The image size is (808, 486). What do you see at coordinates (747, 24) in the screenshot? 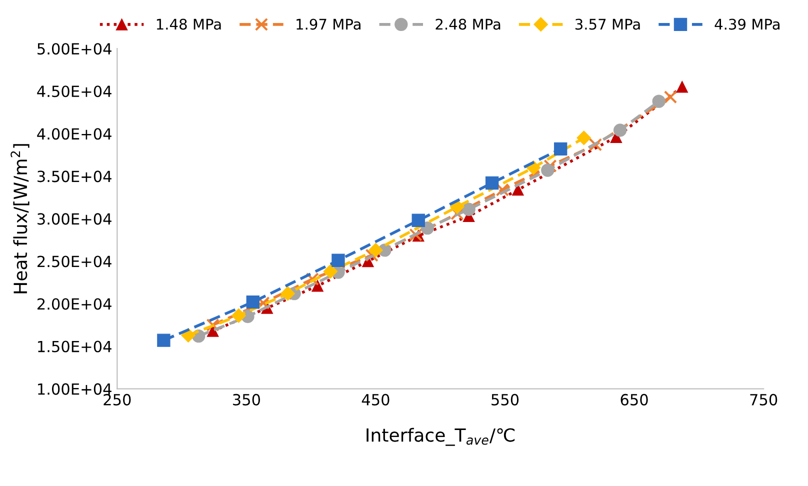
I see `legend-label: 4.39 MPa` at bounding box center [747, 24].